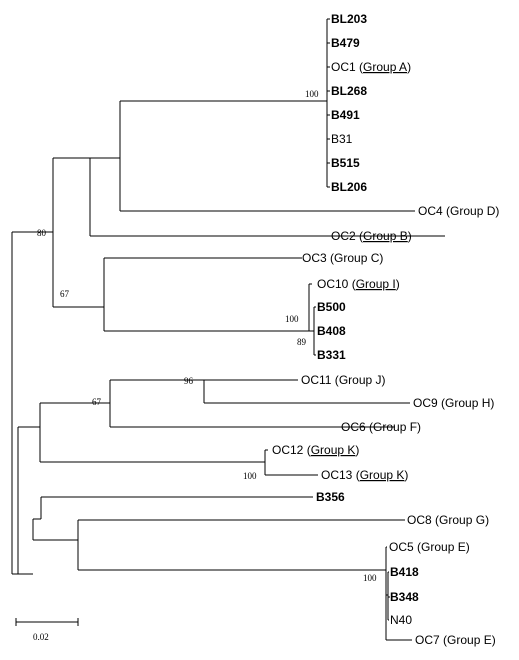  I want to click on leaf-label-oc13: OC13 (Group K), so click(364, 475).